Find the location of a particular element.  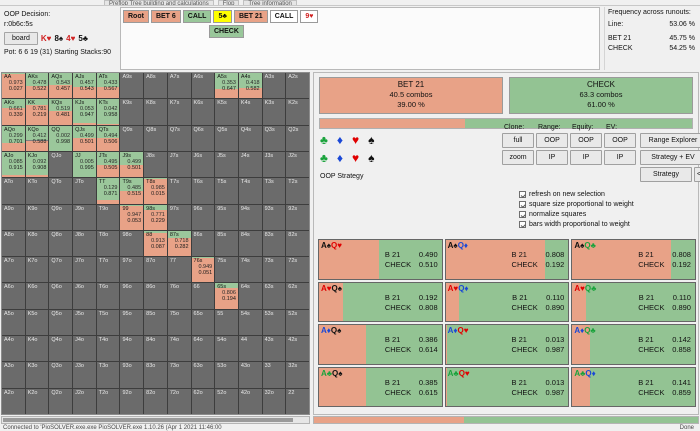

matrix-cell-73o: 73o is located at coordinates (179, 375).